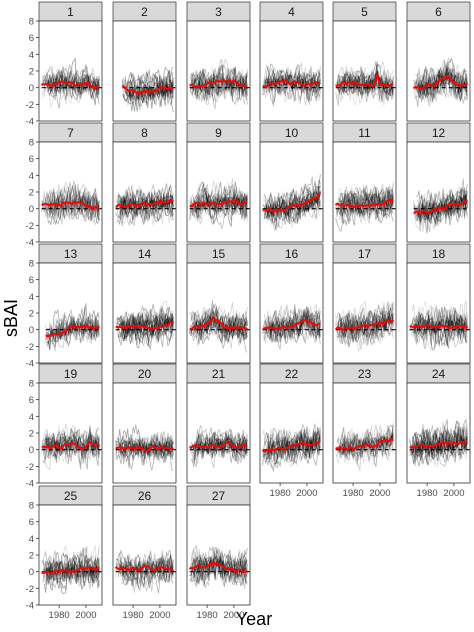 The width and height of the screenshot is (474, 632). I want to click on facet-panel-7: 7 -4 -2 0 2 4 6 8, so click(64, 185).